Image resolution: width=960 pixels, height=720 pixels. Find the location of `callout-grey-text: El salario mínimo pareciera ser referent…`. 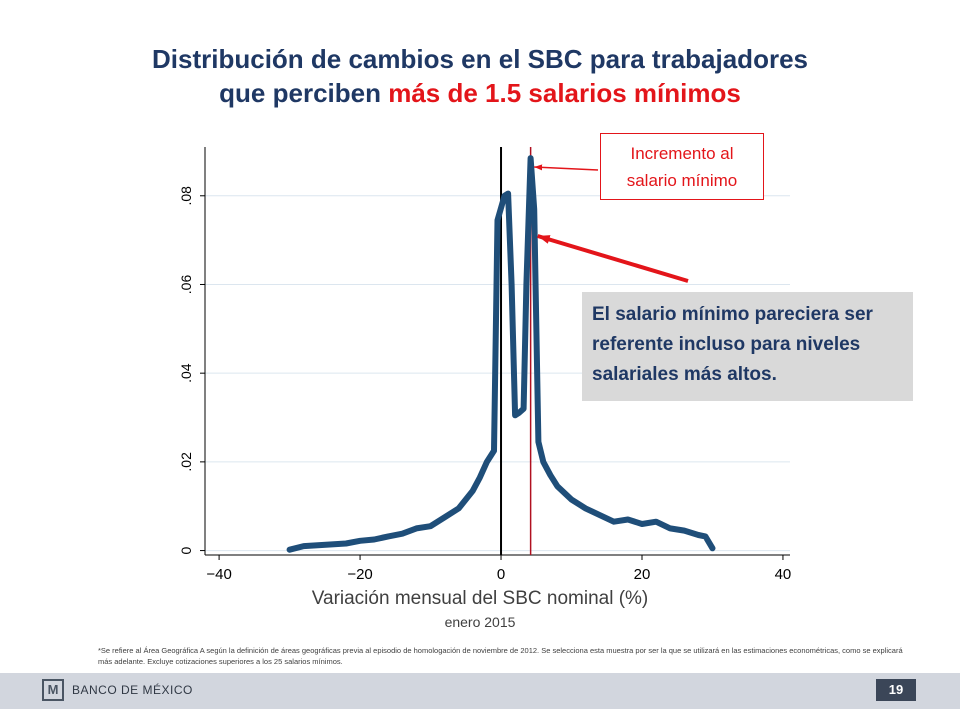

callout-grey-text: El salario mínimo pareciera ser referent… is located at coordinates (732, 344).